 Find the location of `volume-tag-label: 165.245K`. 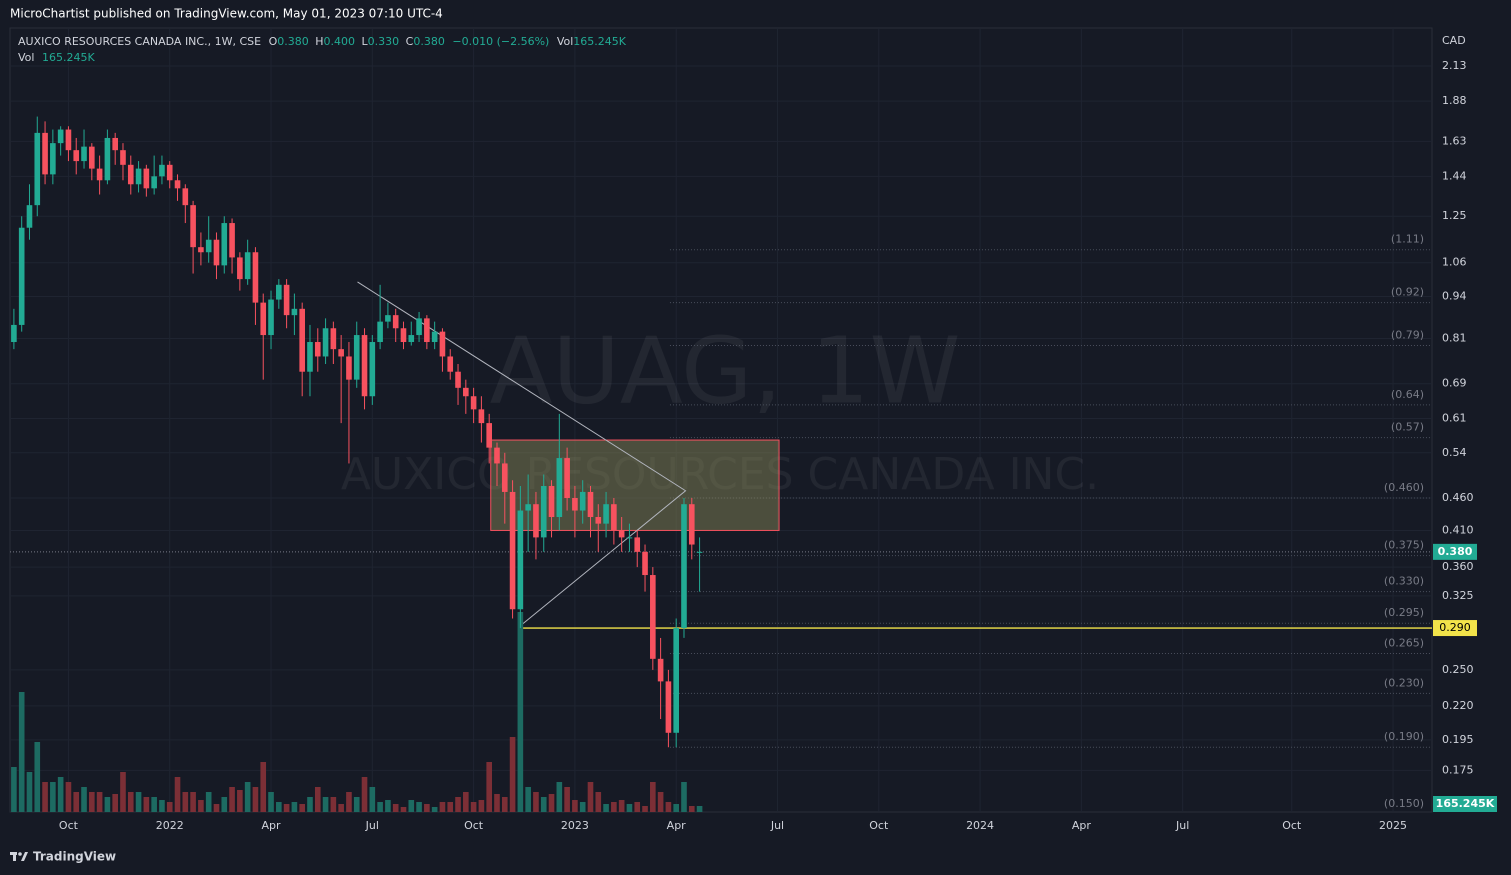

volume-tag-label: 165.245K is located at coordinates (1465, 803).